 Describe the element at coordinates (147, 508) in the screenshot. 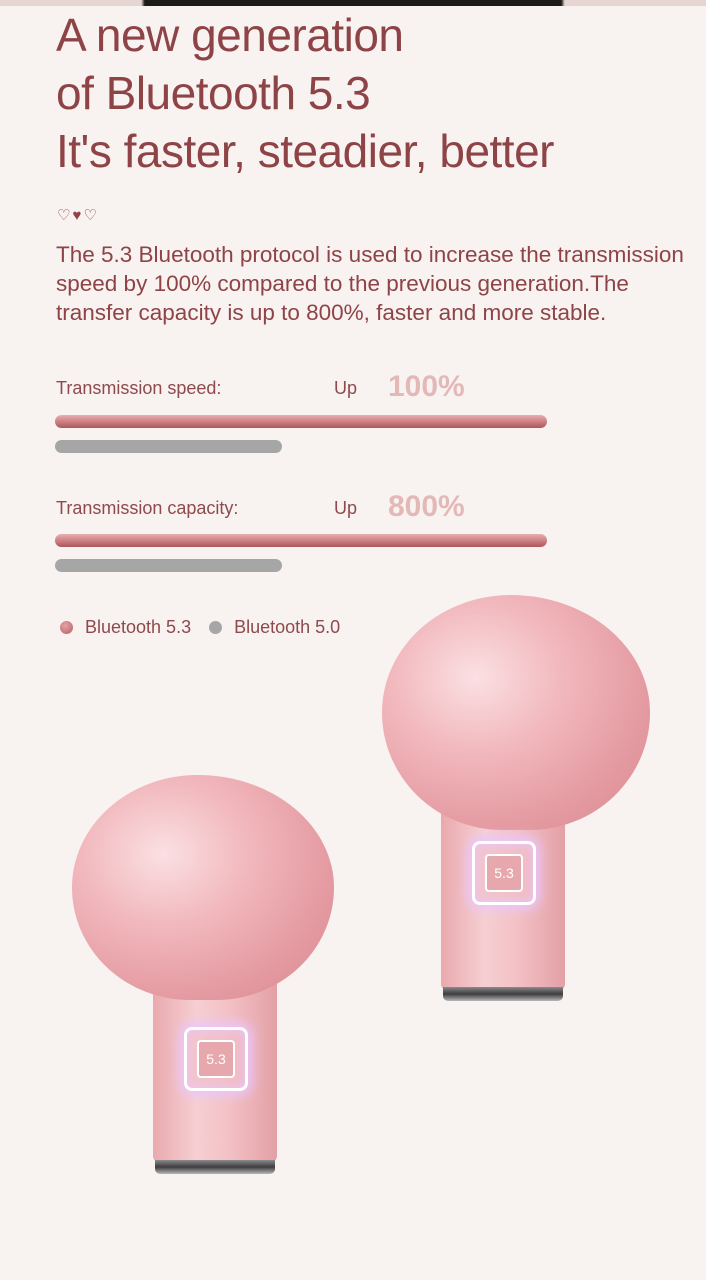

I see `capacity-label: Transmission capacity:` at that location.